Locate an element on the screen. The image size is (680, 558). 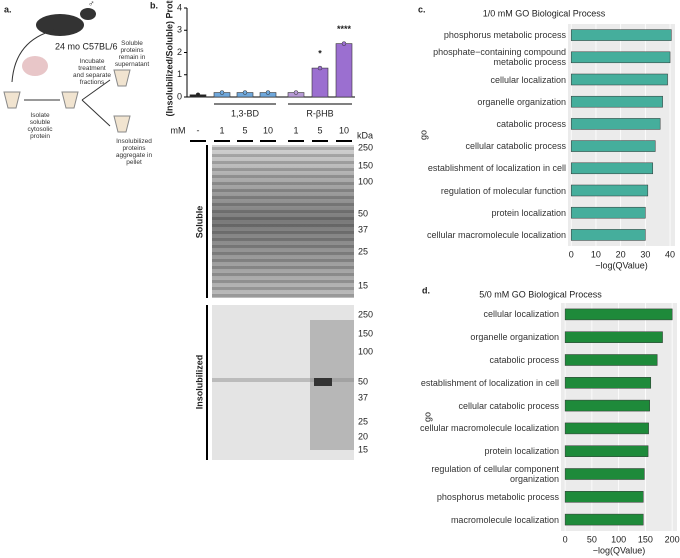
chart-title: 1/0 mM GO Biological Process is located at coordinates (544, 13).